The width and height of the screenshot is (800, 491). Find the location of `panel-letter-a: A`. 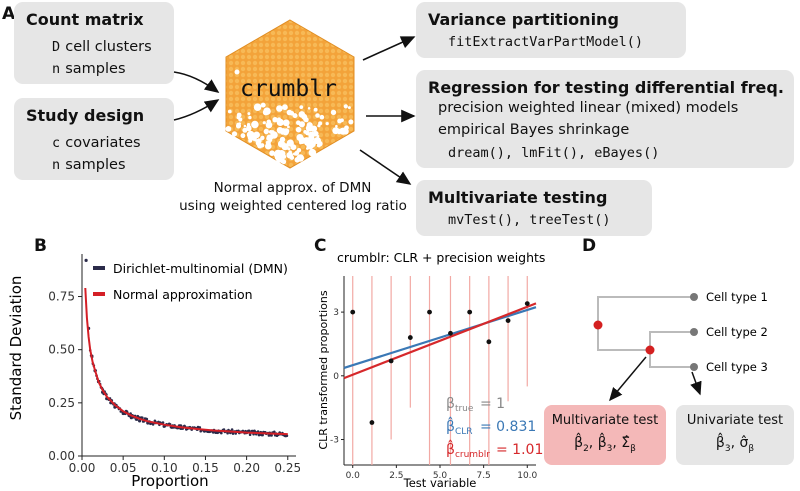

panel-letter-a: A is located at coordinates (9, 14).